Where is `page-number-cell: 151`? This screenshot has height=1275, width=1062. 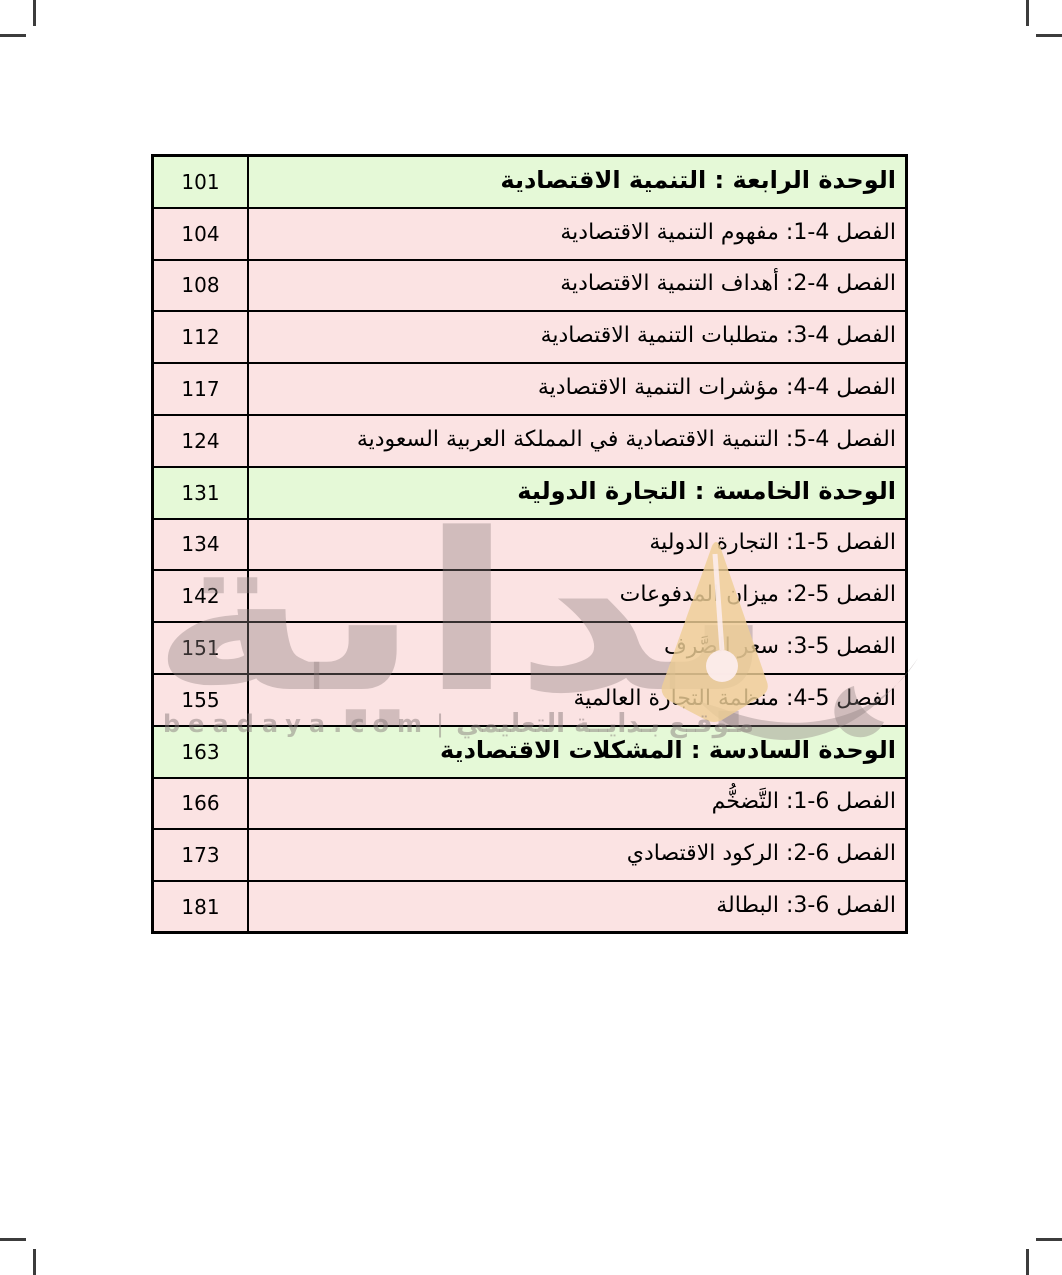
page-number-cell: 151 is located at coordinates (201, 648).